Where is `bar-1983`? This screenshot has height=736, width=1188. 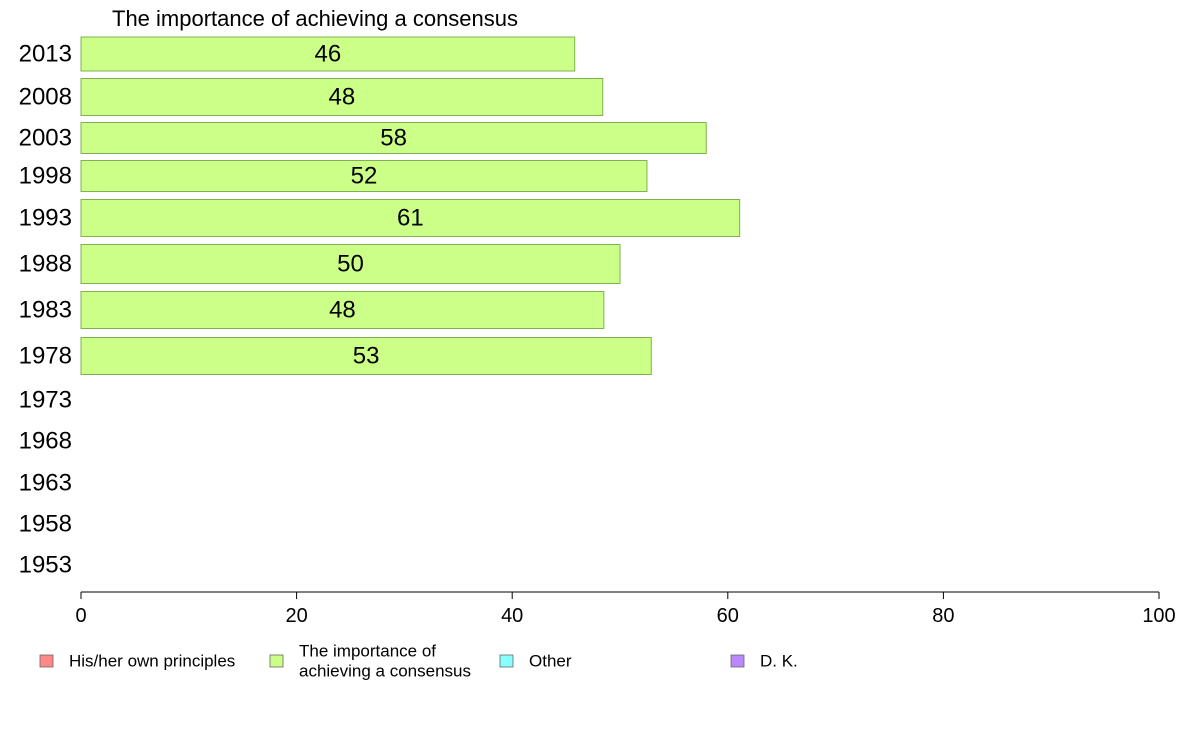 bar-1983 is located at coordinates (342, 310).